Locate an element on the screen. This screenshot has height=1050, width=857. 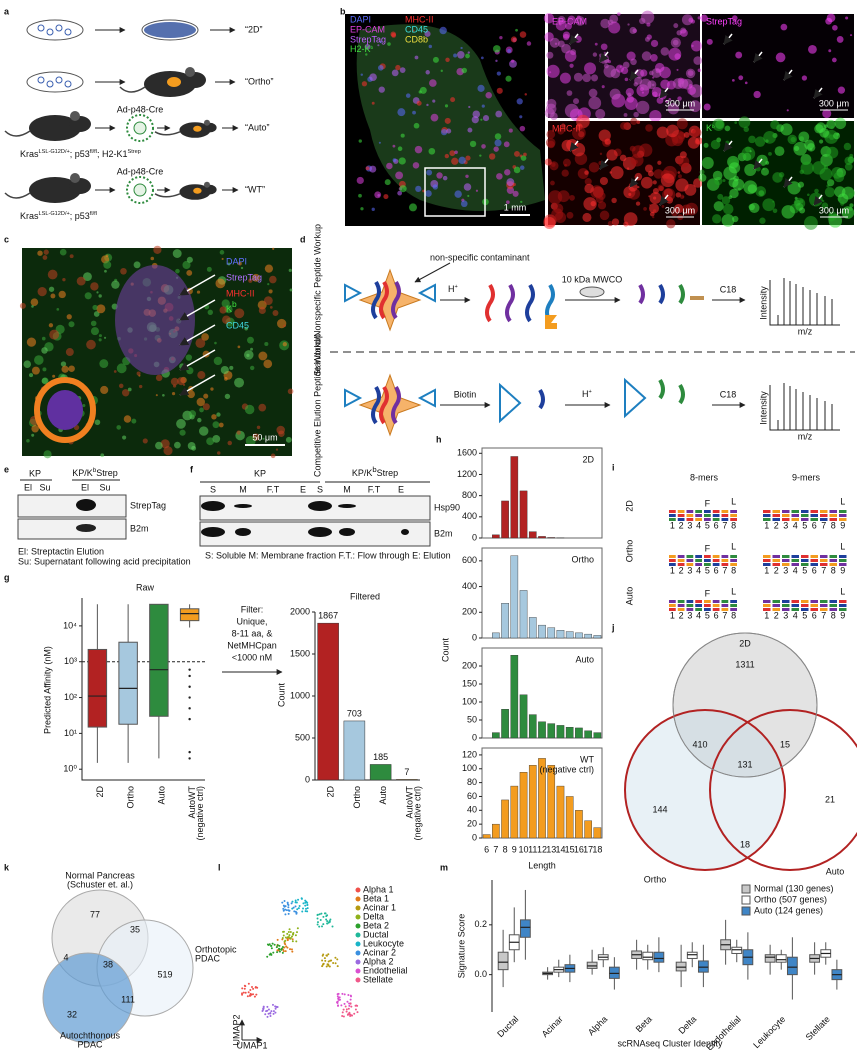
label: m/z is located at coordinates (805, 331).